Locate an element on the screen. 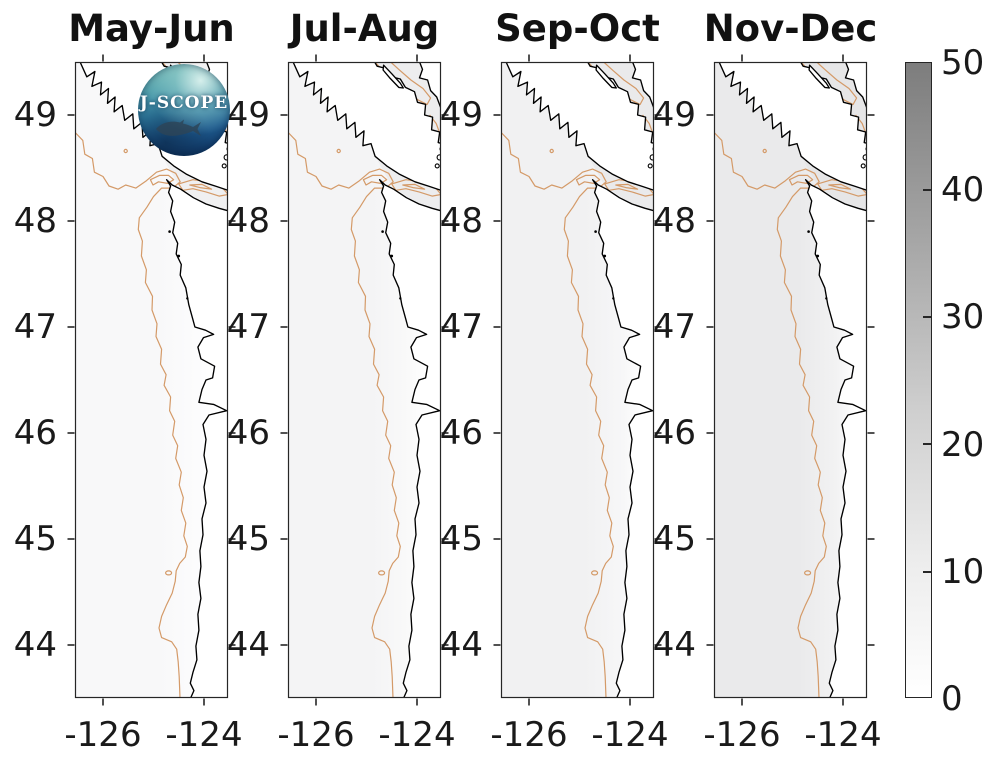  map-panel-jul-aug is located at coordinates (364, 380).